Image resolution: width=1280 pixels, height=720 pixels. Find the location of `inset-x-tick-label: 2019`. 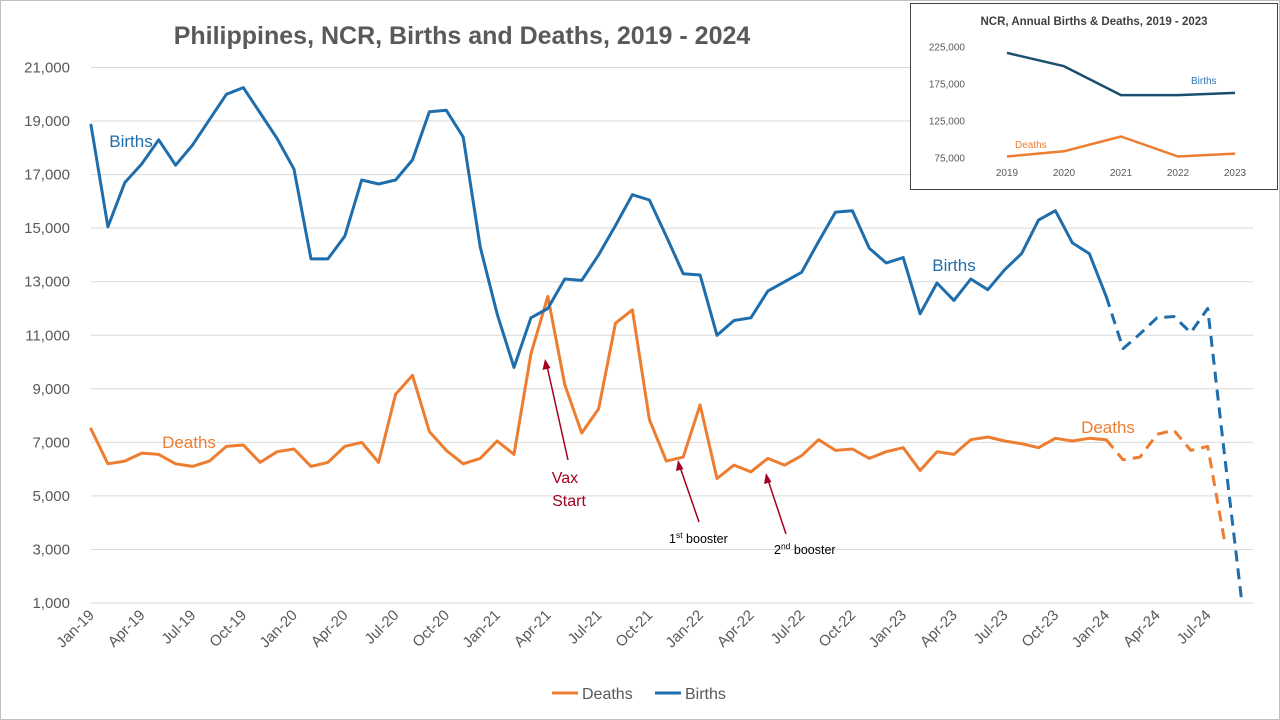

inset-x-tick-label: 2019 is located at coordinates (1007, 173).